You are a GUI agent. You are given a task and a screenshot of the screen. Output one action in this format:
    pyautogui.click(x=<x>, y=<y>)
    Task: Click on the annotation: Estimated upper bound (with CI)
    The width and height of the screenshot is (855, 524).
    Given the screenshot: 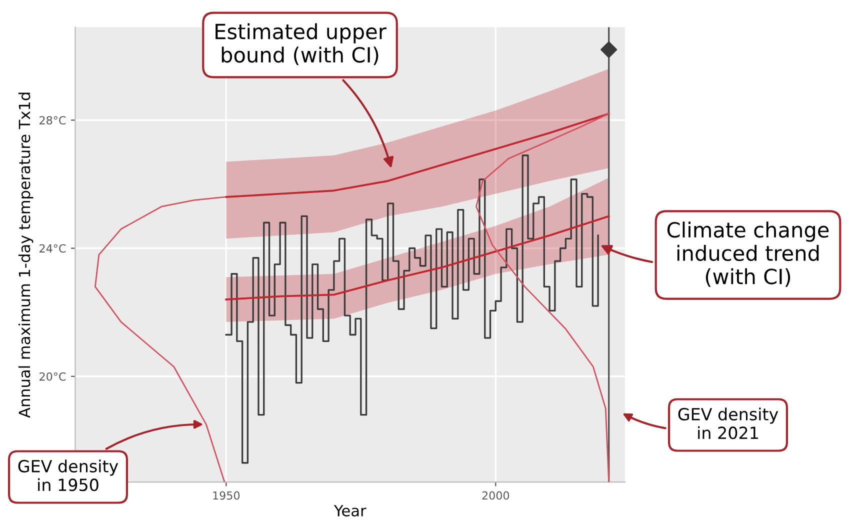 What is the action you would take?
    pyautogui.click(x=301, y=44)
    